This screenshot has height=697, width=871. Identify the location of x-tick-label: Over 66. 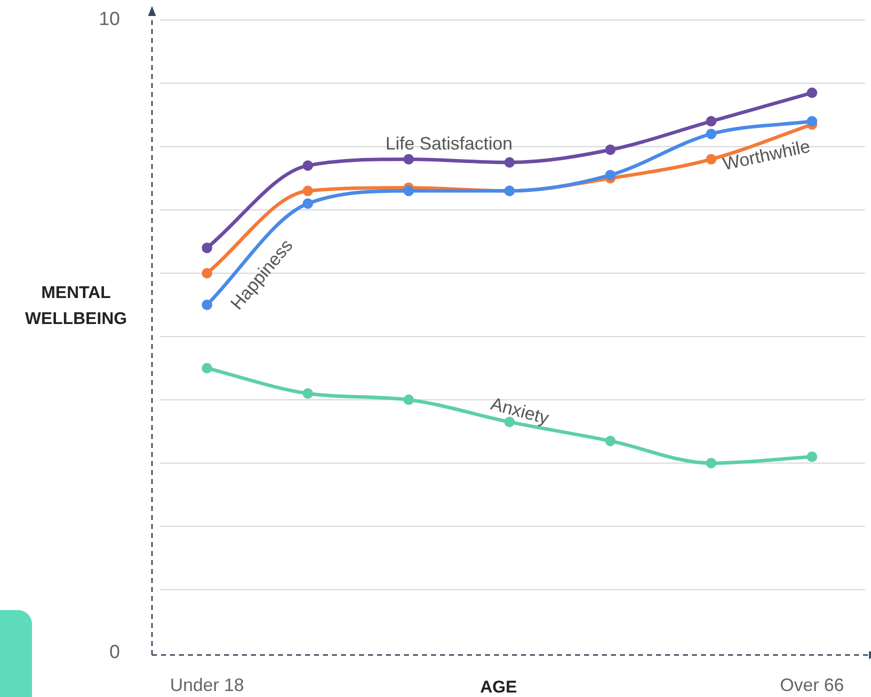
(812, 684).